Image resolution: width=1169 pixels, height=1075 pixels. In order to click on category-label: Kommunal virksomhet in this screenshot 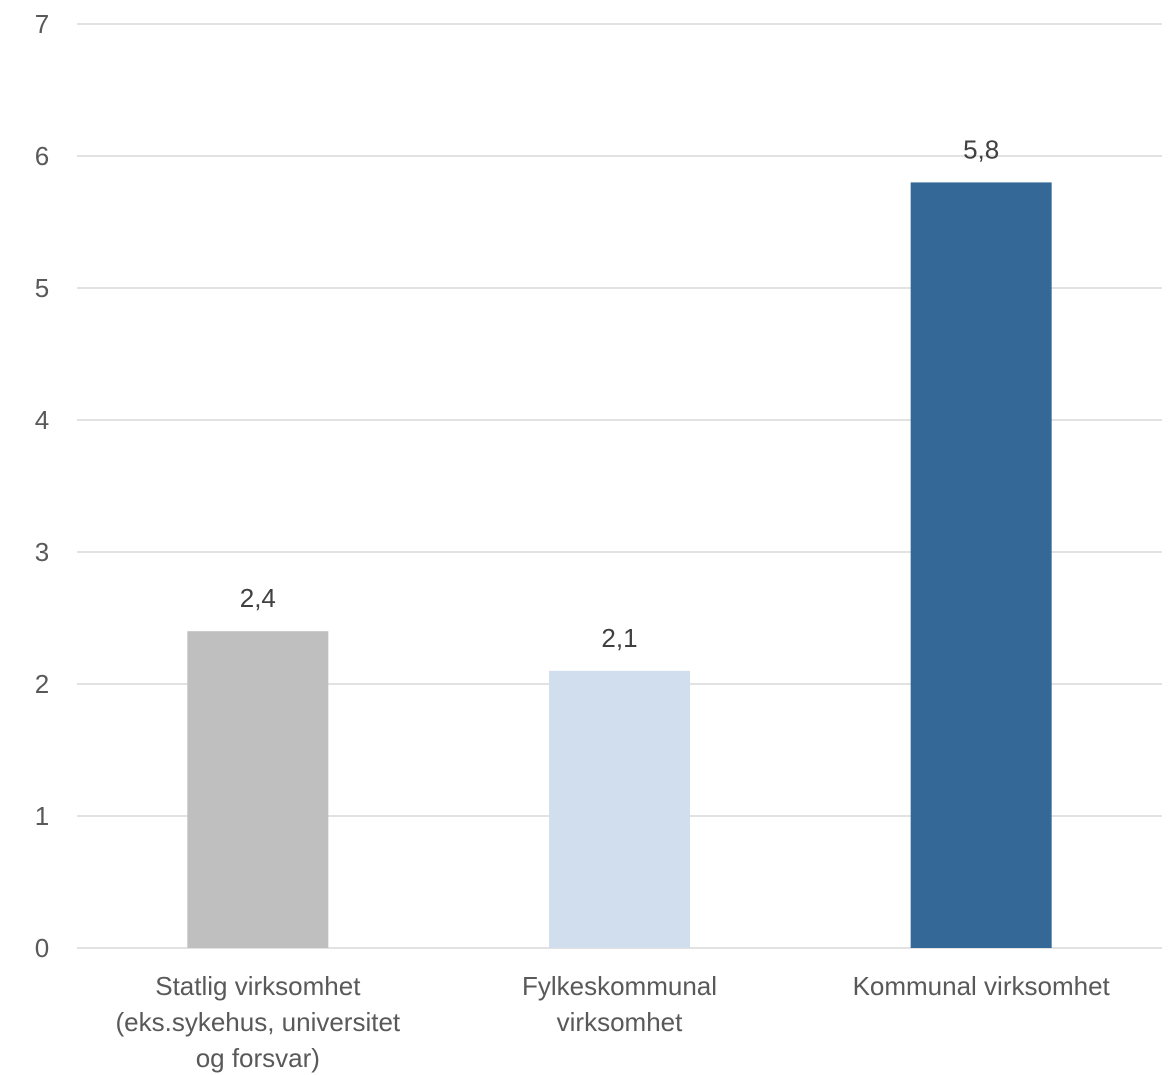, I will do `click(982, 986)`.